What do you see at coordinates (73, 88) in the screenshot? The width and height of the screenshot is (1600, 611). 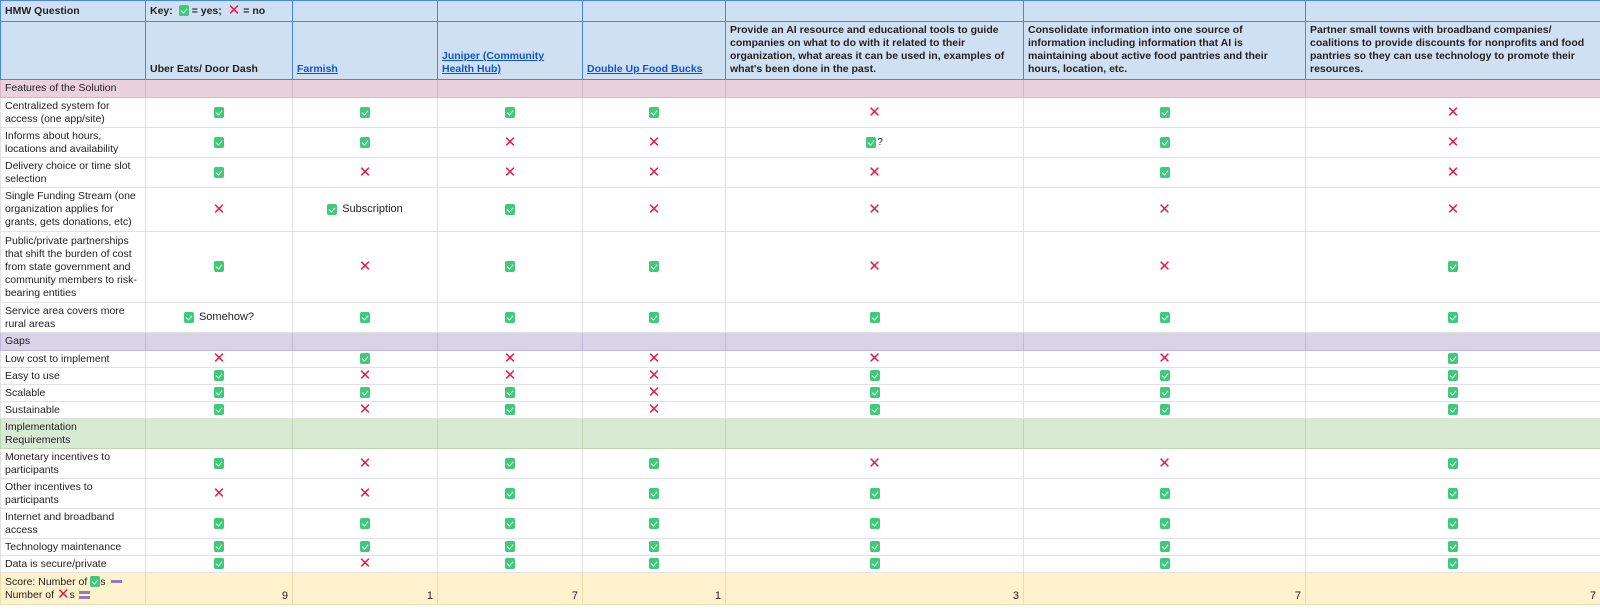 I see `section-title-cell: Features of the Solution` at bounding box center [73, 88].